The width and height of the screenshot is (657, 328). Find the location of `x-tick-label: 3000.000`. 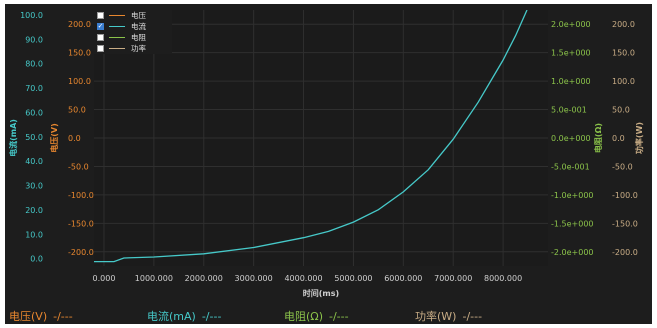

x-tick-label: 3000.000 is located at coordinates (254, 278).